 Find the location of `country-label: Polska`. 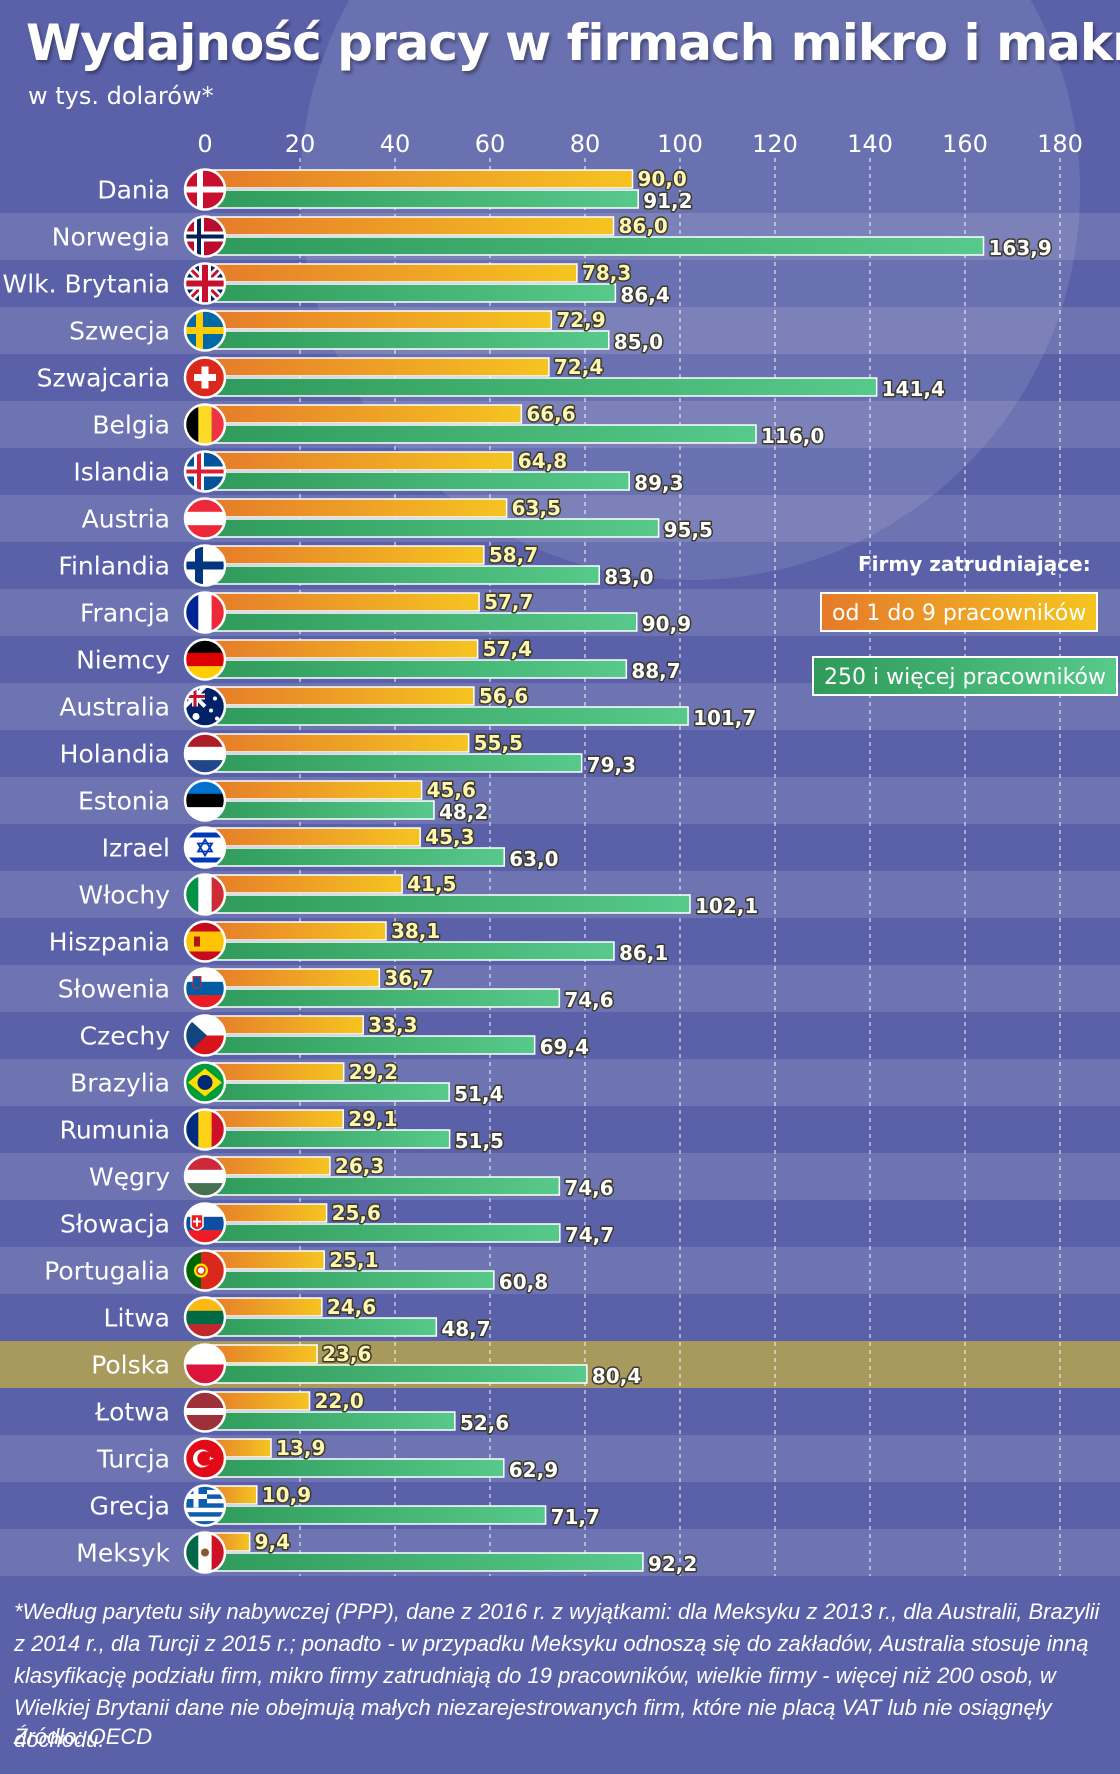

country-label: Polska is located at coordinates (130, 1365).